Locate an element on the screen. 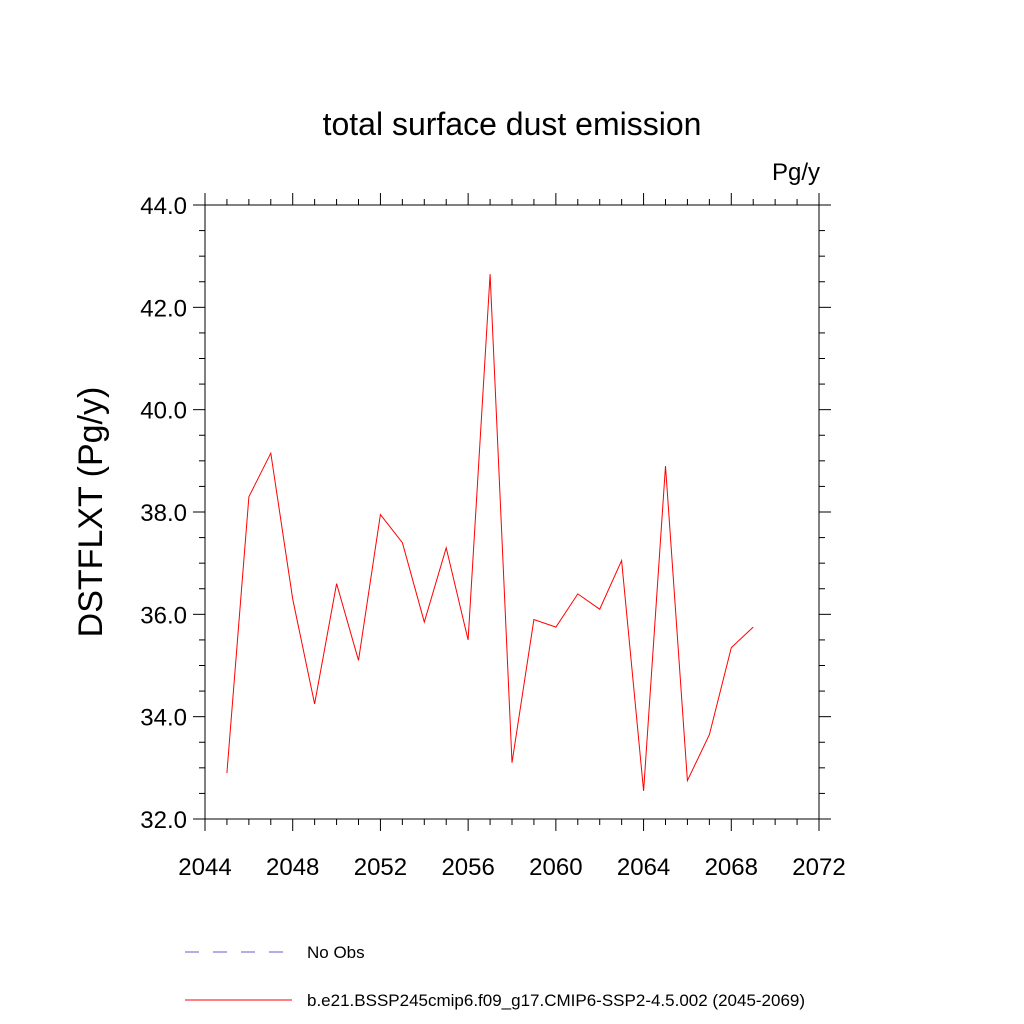 This screenshot has height=1024, width=1024. x-tick-label: 2060 is located at coordinates (555, 867).